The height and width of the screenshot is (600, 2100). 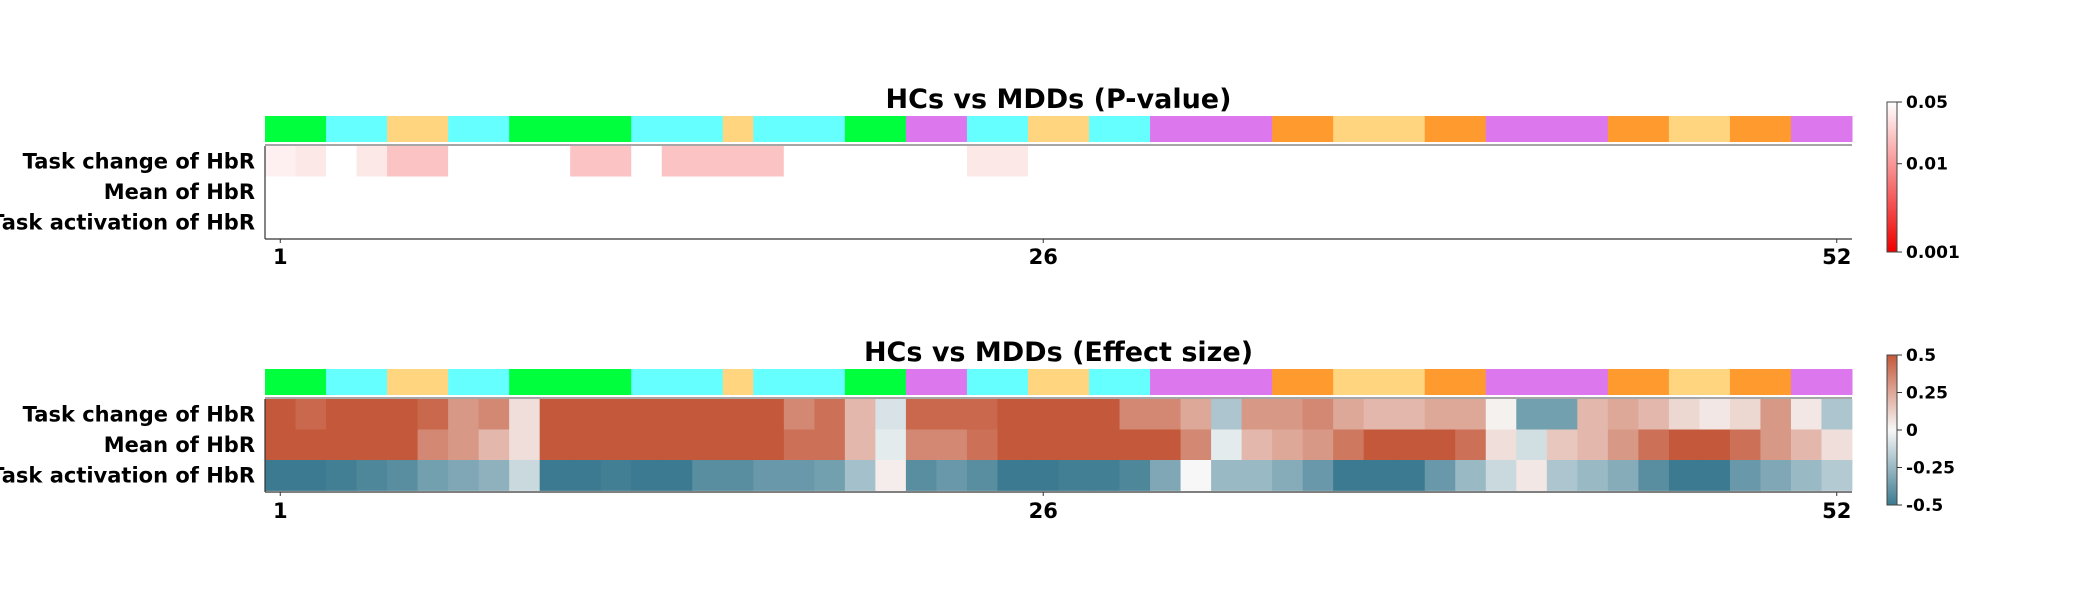 I want to click on x-tick-label: 26, so click(x=1043, y=511).